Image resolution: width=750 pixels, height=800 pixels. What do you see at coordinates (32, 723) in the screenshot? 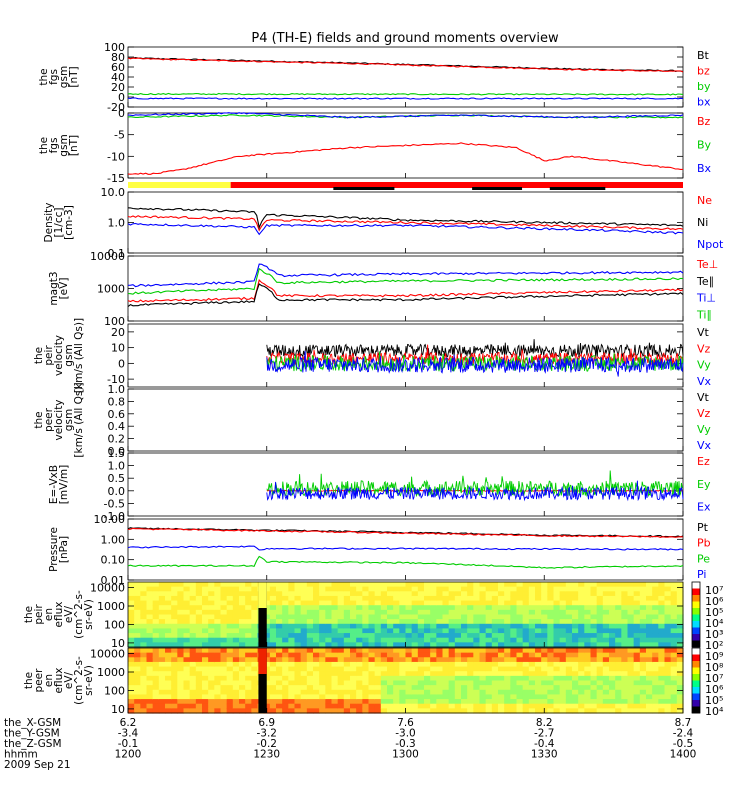
I see `x-axis-row-label: the_X-GSM` at bounding box center [32, 723].